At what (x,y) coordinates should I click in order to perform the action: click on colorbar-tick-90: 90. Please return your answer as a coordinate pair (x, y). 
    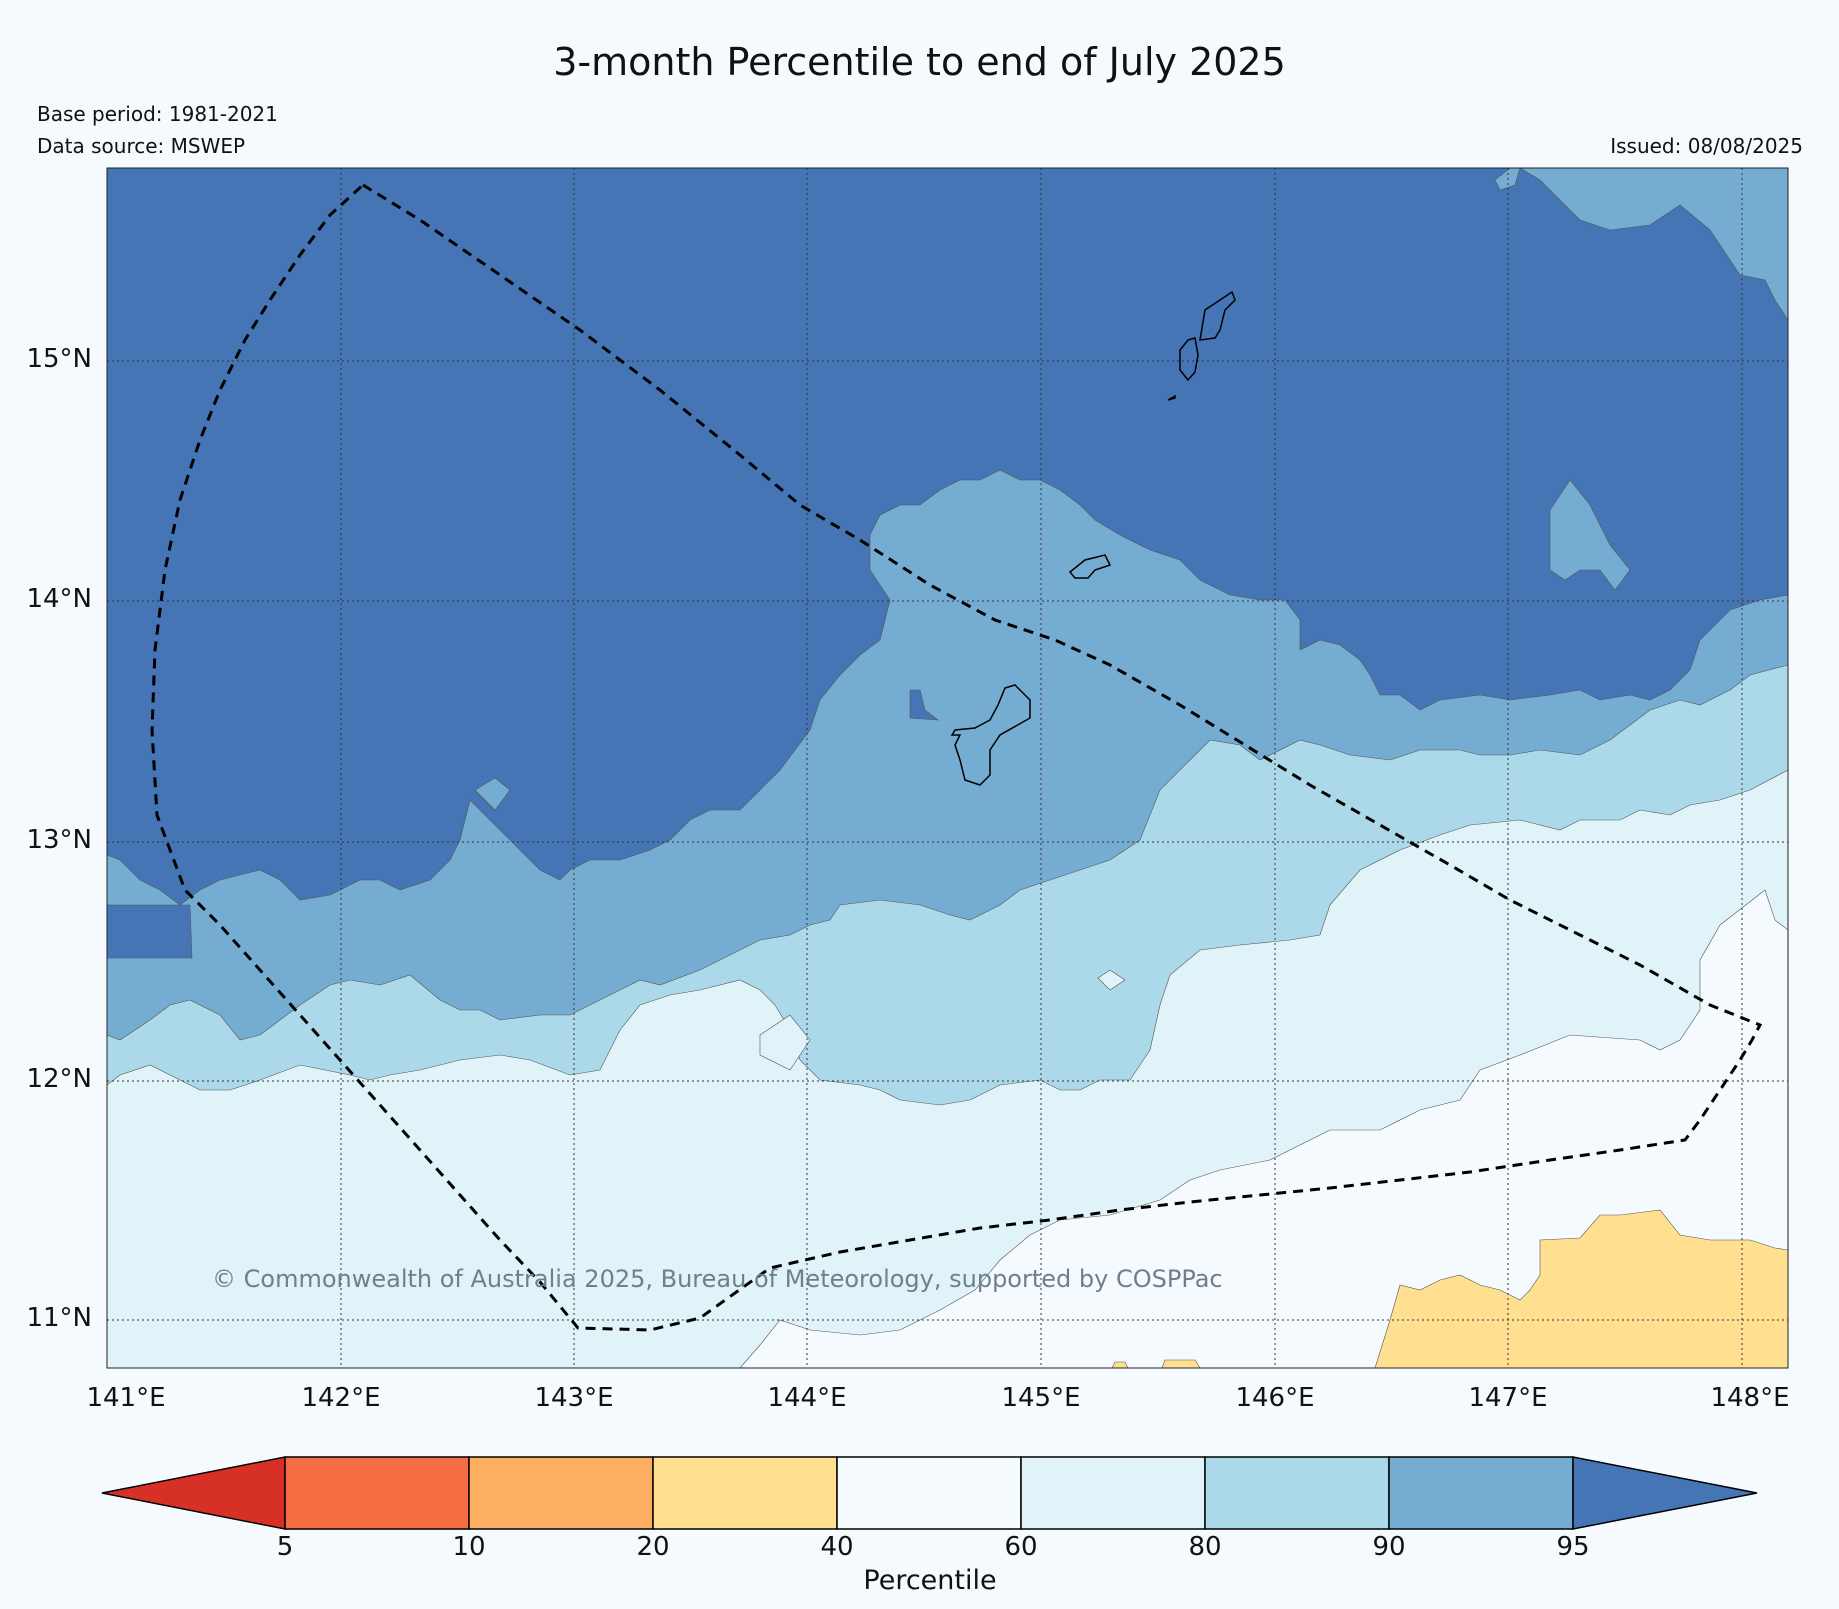
    Looking at the image, I should click on (1389, 1547).